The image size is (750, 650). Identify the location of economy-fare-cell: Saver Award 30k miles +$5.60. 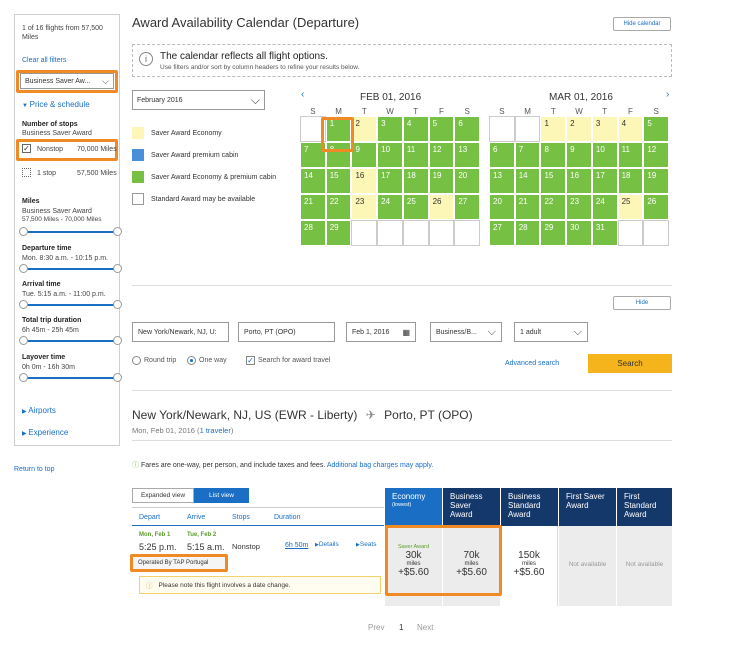
(413, 566).